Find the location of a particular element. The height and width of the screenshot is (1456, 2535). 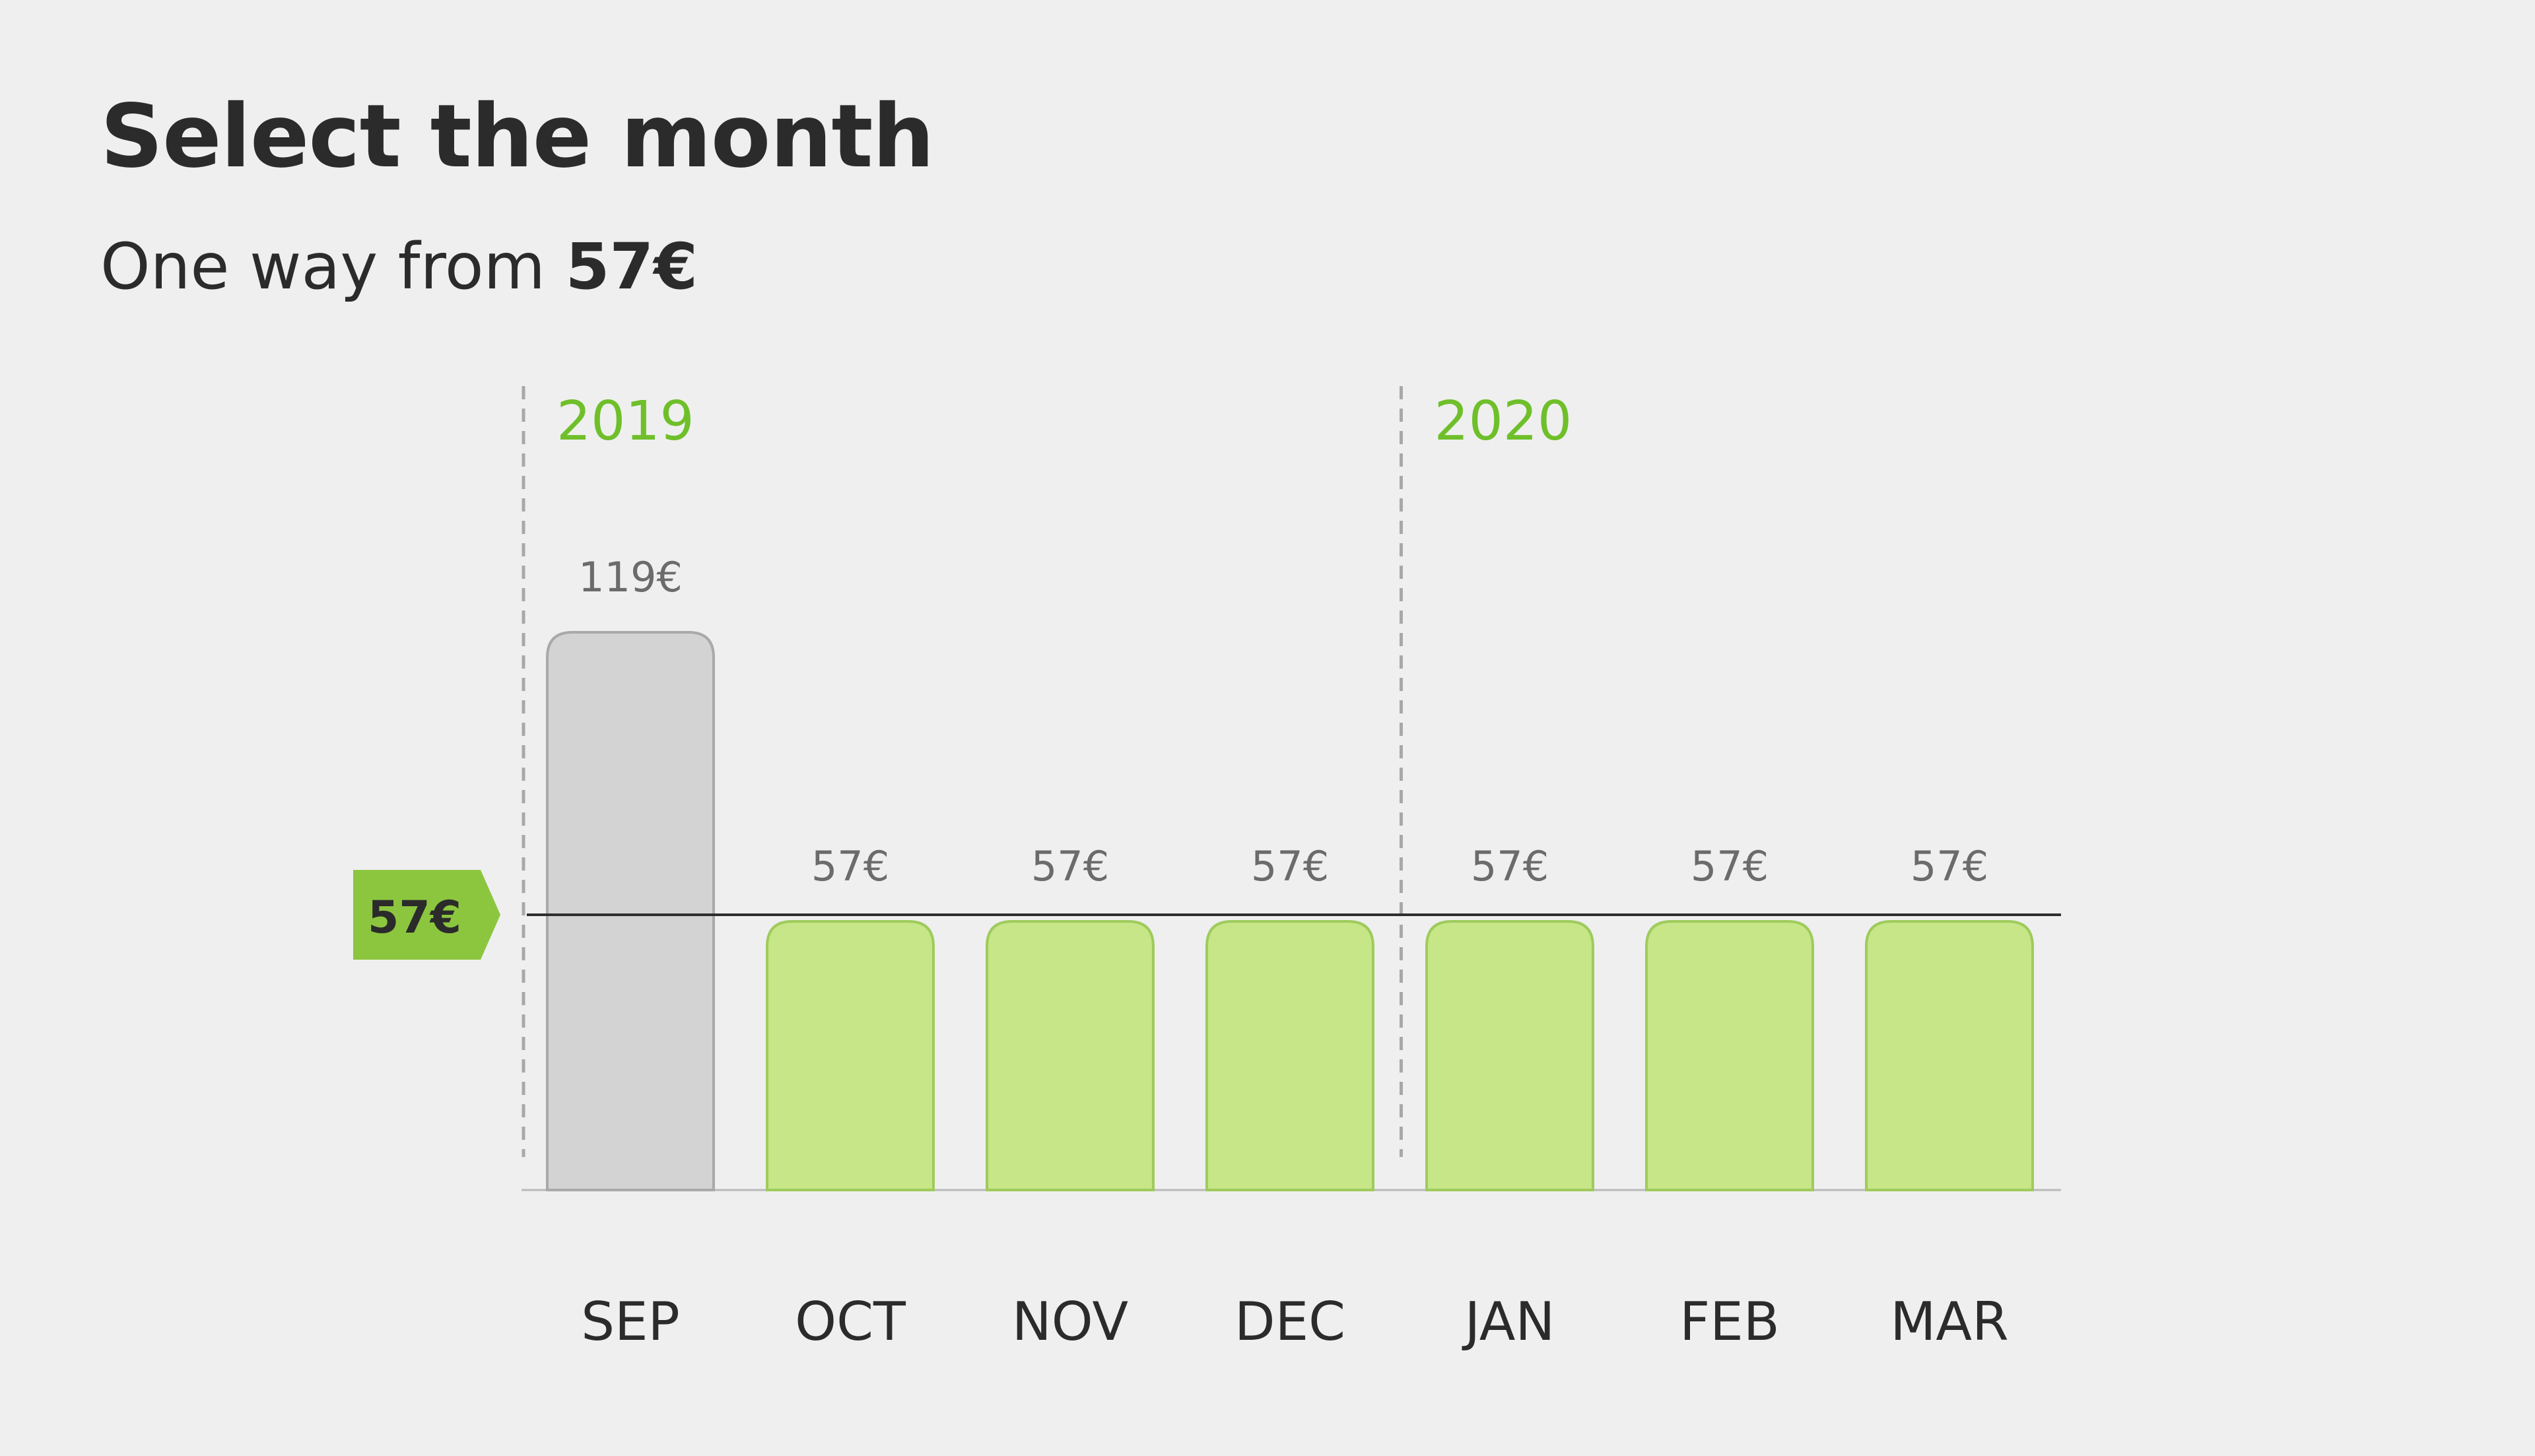

year-label-2020: 2020 is located at coordinates (1503, 421).